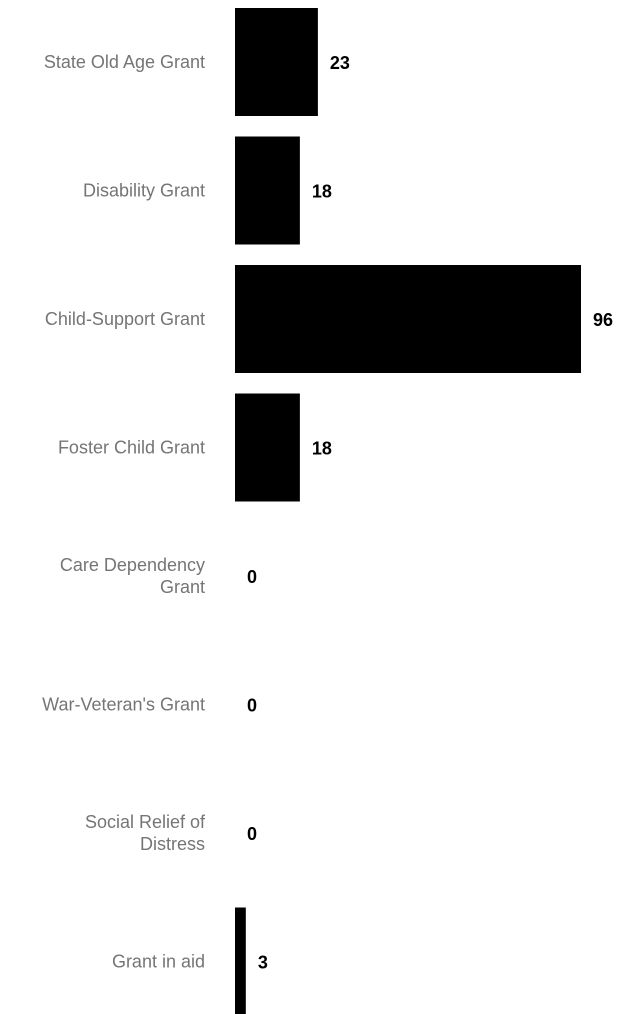 This screenshot has height=1014, width=620. I want to click on category-label-4: Care Dependency Grant, so click(132, 576).